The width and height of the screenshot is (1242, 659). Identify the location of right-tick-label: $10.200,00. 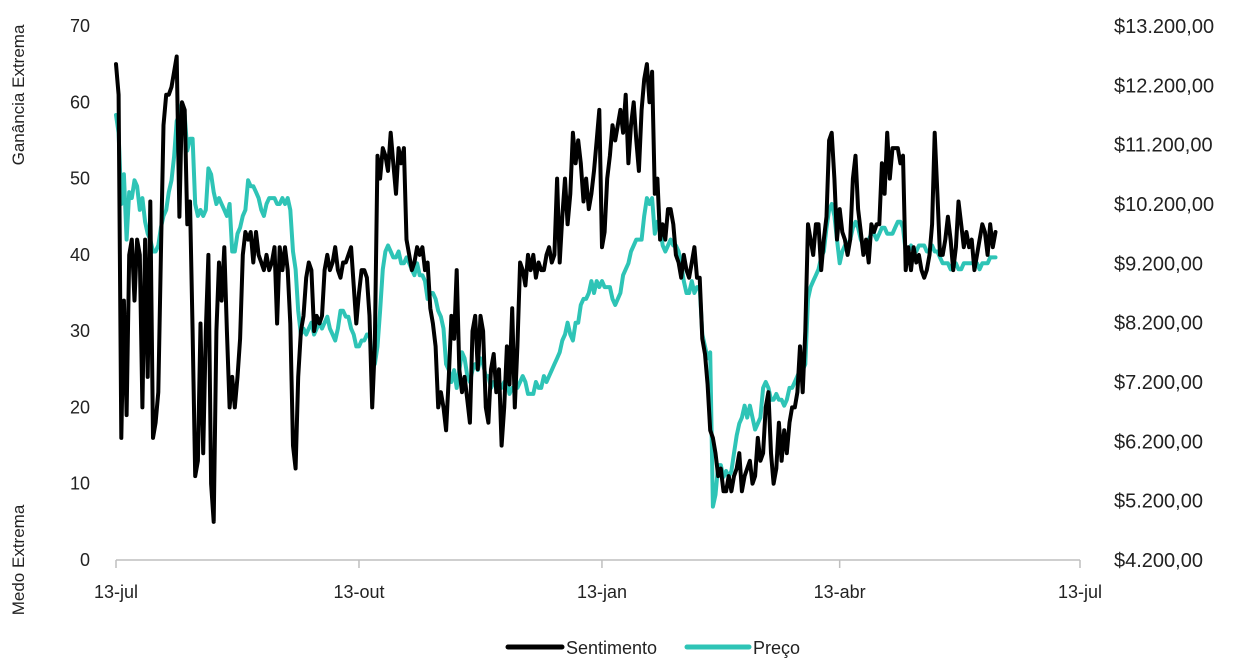
(1164, 205).